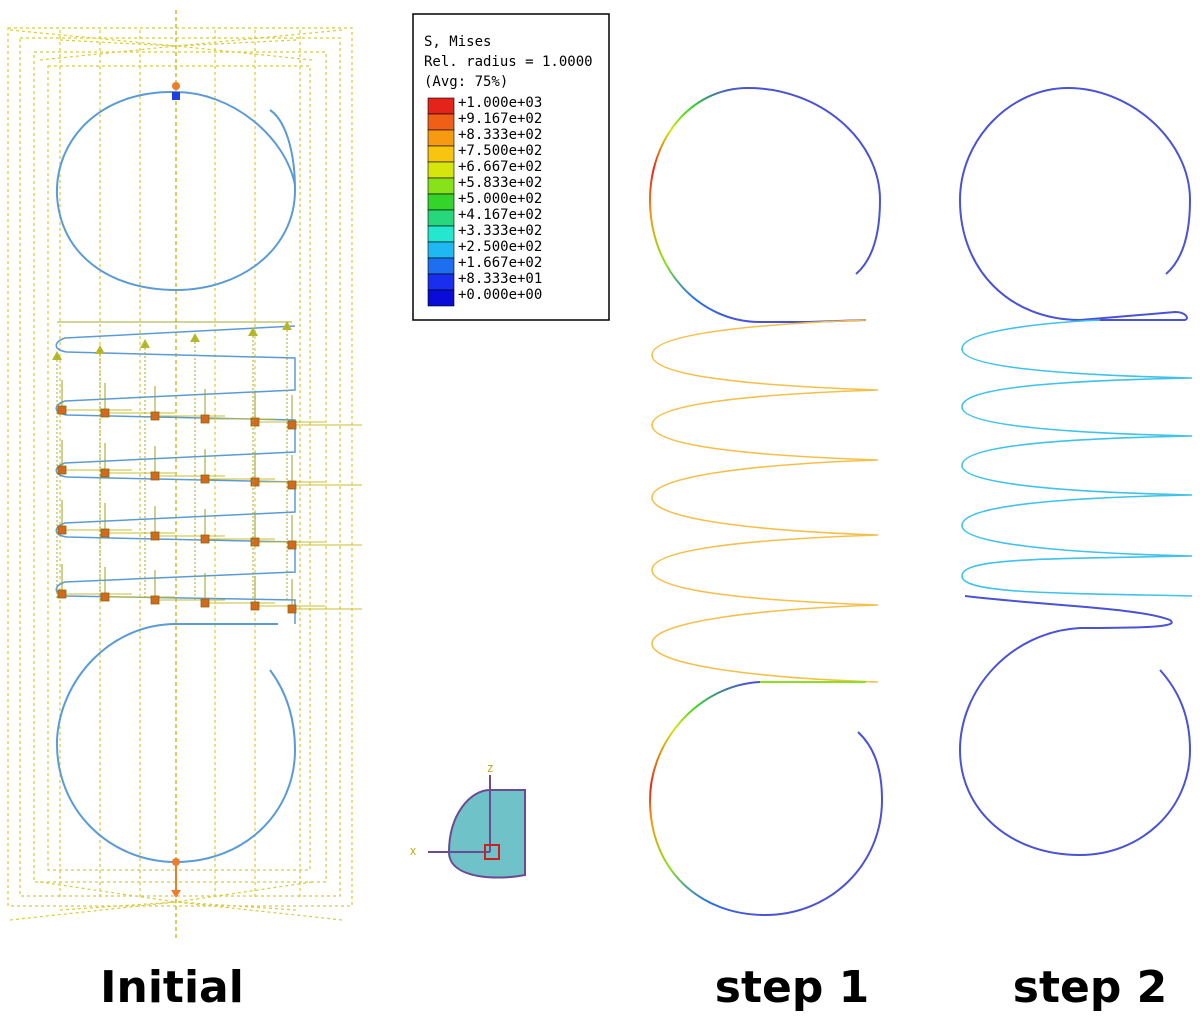 The width and height of the screenshot is (1200, 1021). Describe the element at coordinates (500, 215) in the screenshot. I see `legend-label: +4.167e+02` at that location.